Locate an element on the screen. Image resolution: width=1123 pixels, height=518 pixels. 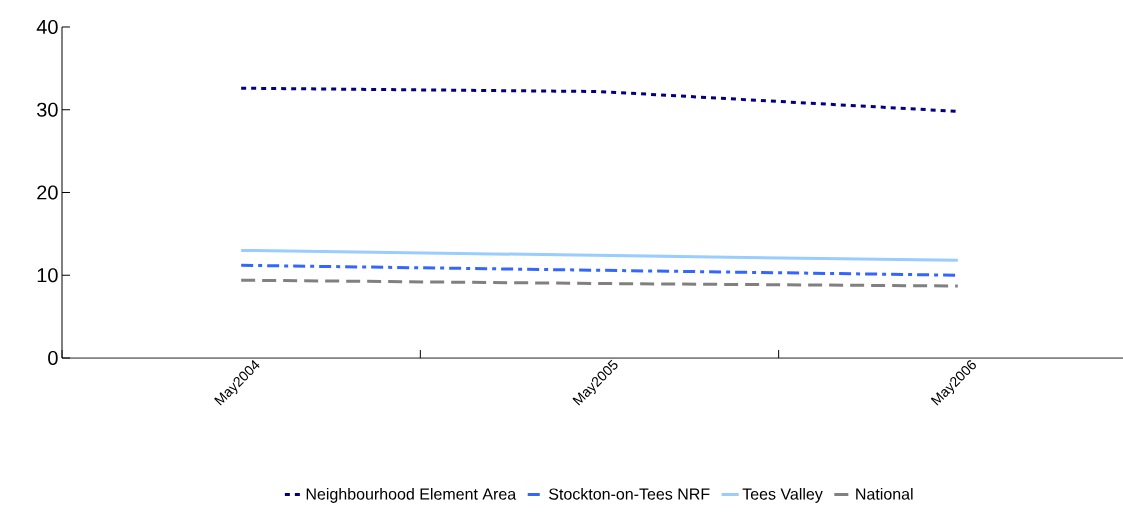
y-tick-label: 20 is located at coordinates (47, 192).